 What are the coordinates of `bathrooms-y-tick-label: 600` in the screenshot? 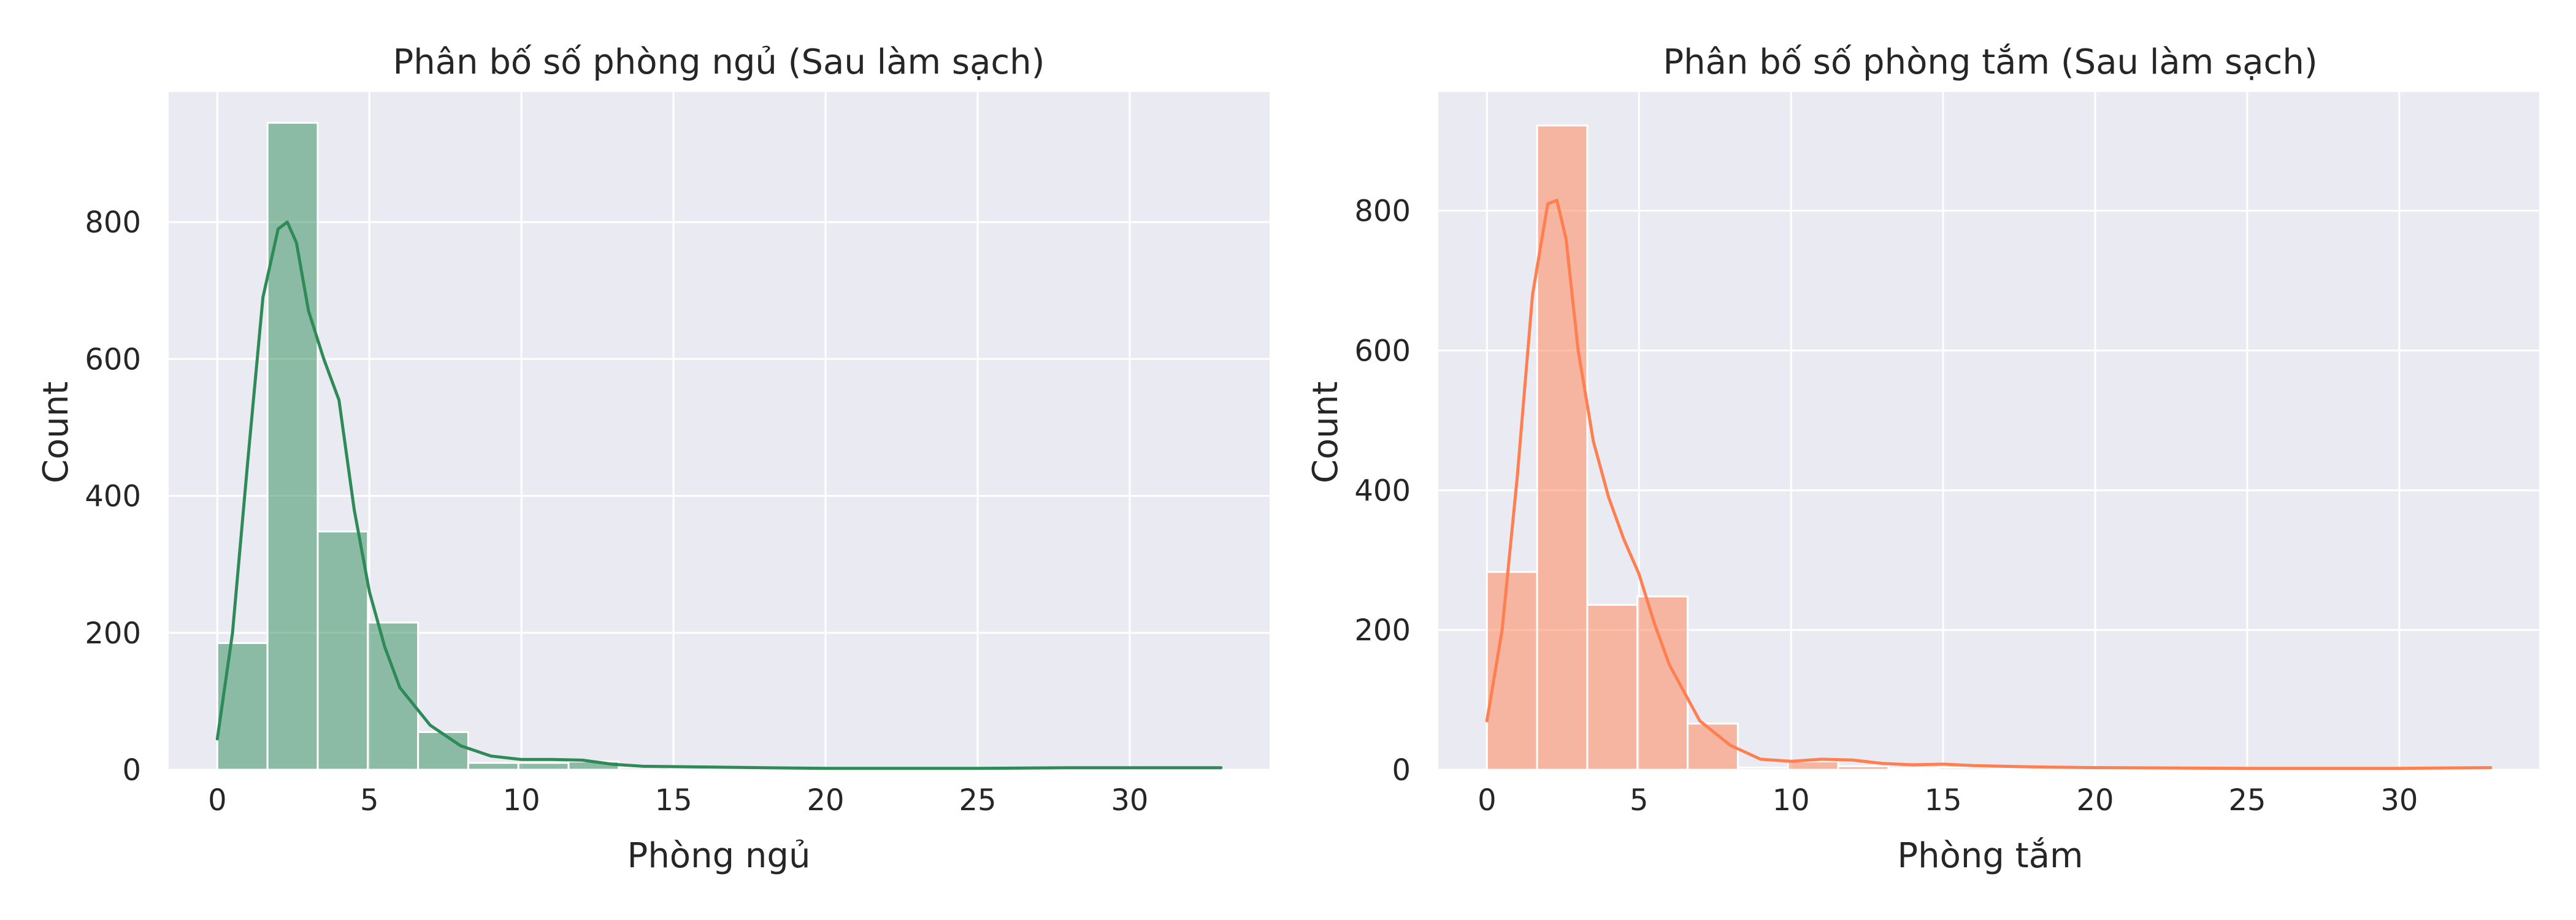 It's located at (1382, 351).